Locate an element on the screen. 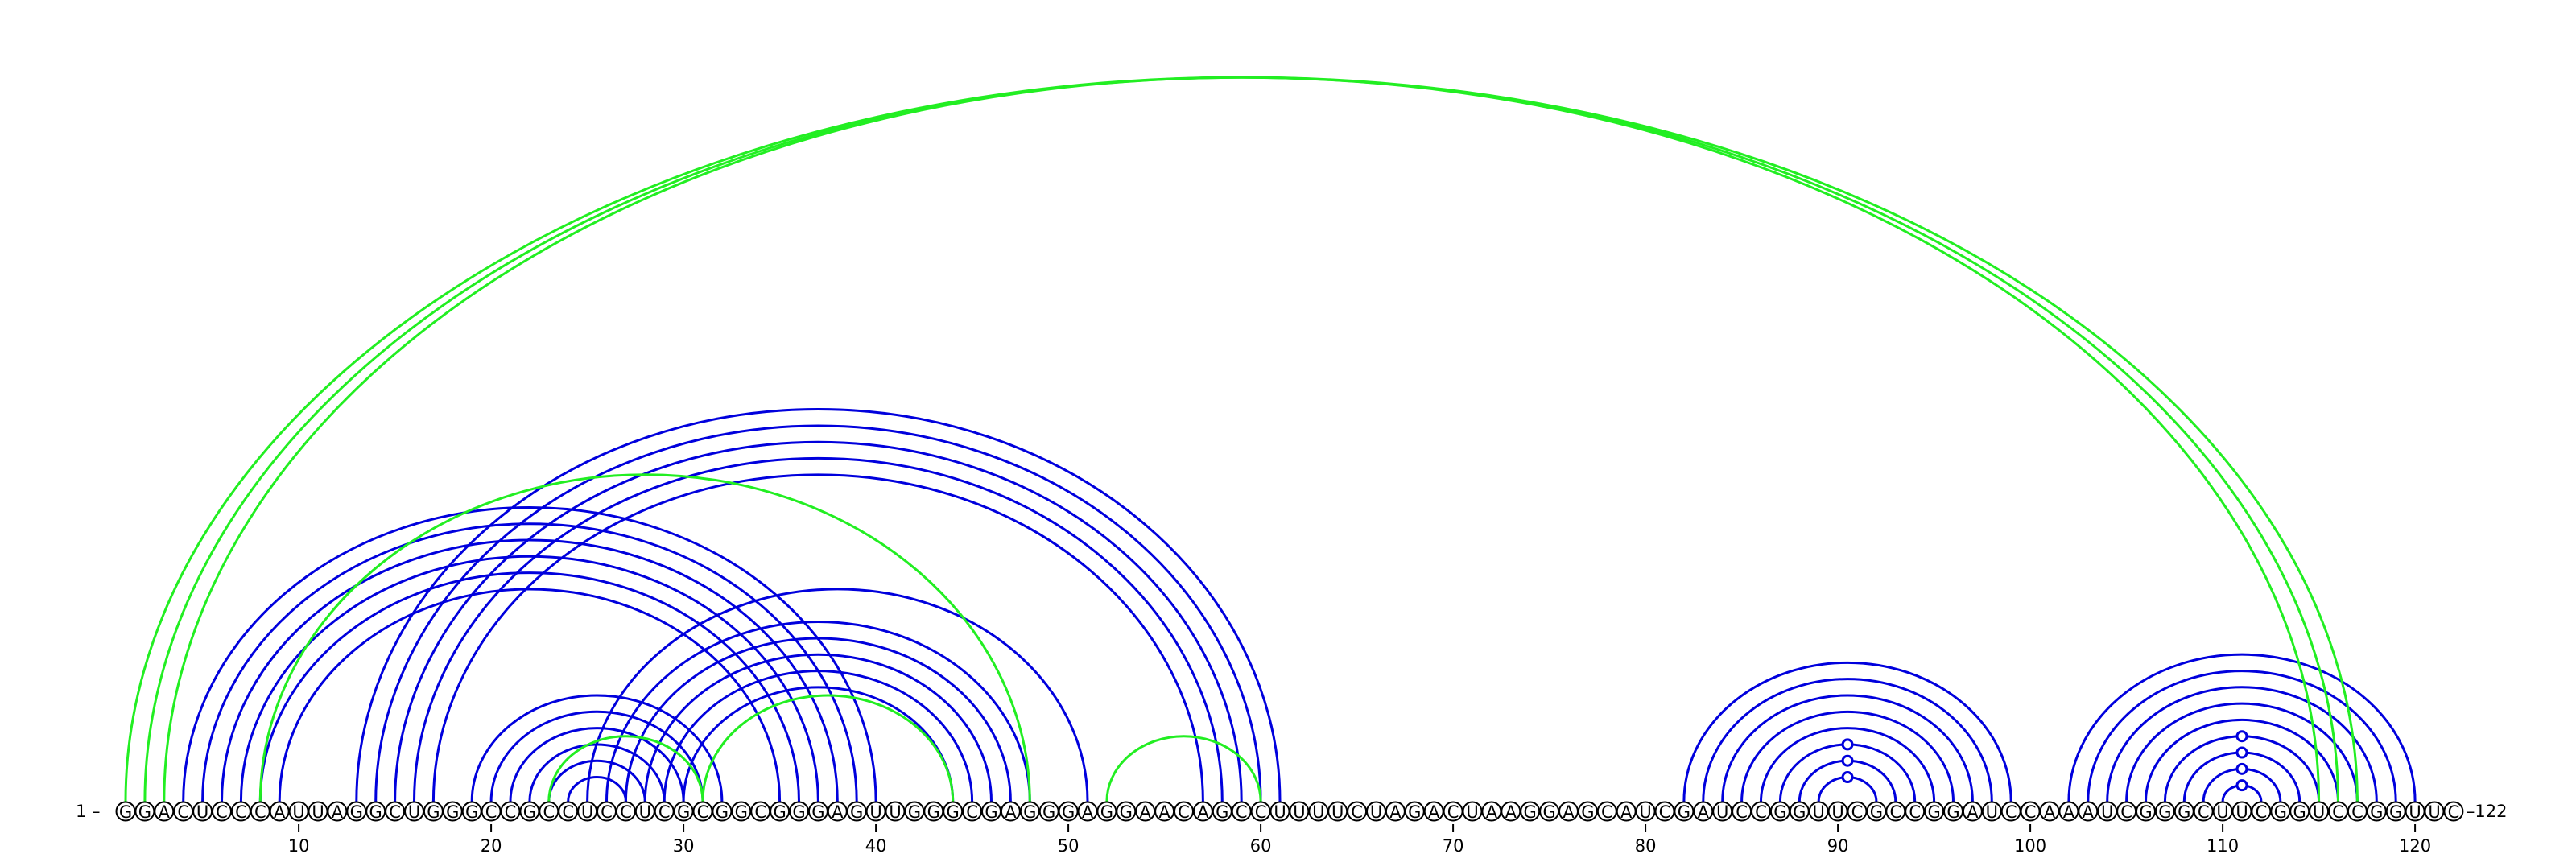  position-axis: 10 20 30 40 50 60 70 80 90 100 110 120 is located at coordinates (1359, 840).